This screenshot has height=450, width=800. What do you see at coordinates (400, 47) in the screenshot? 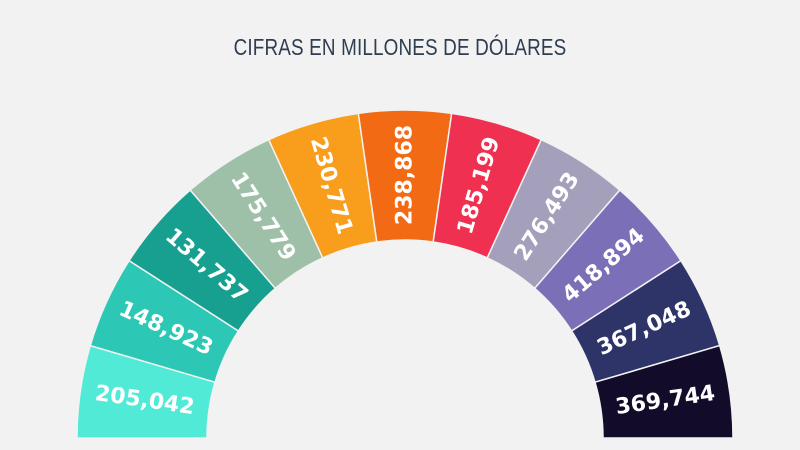
I see `chart-title: CIFRAS EN MILLONES DE DÓLARES` at bounding box center [400, 47].